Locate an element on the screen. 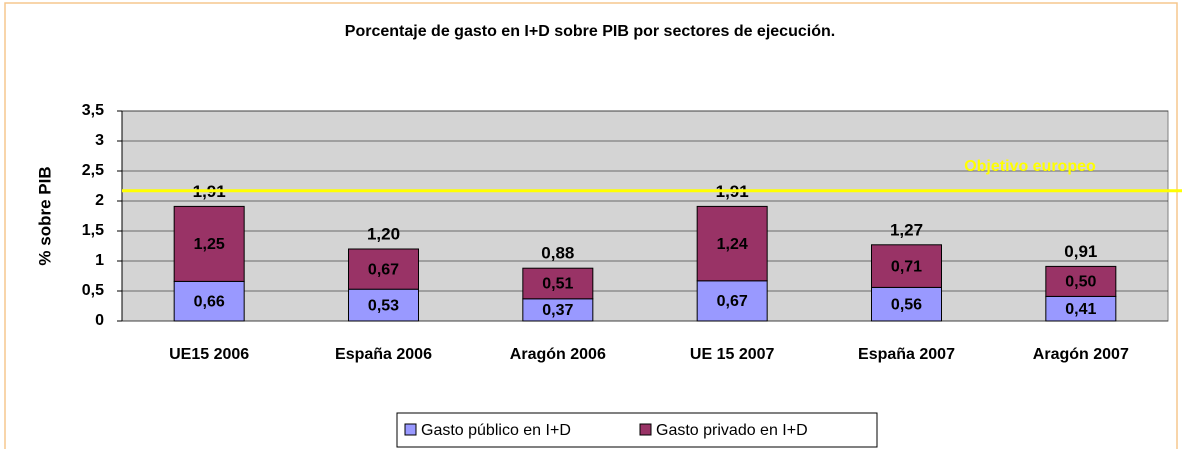 The width and height of the screenshot is (1182, 449). total-label: 1,27 is located at coordinates (906, 229).